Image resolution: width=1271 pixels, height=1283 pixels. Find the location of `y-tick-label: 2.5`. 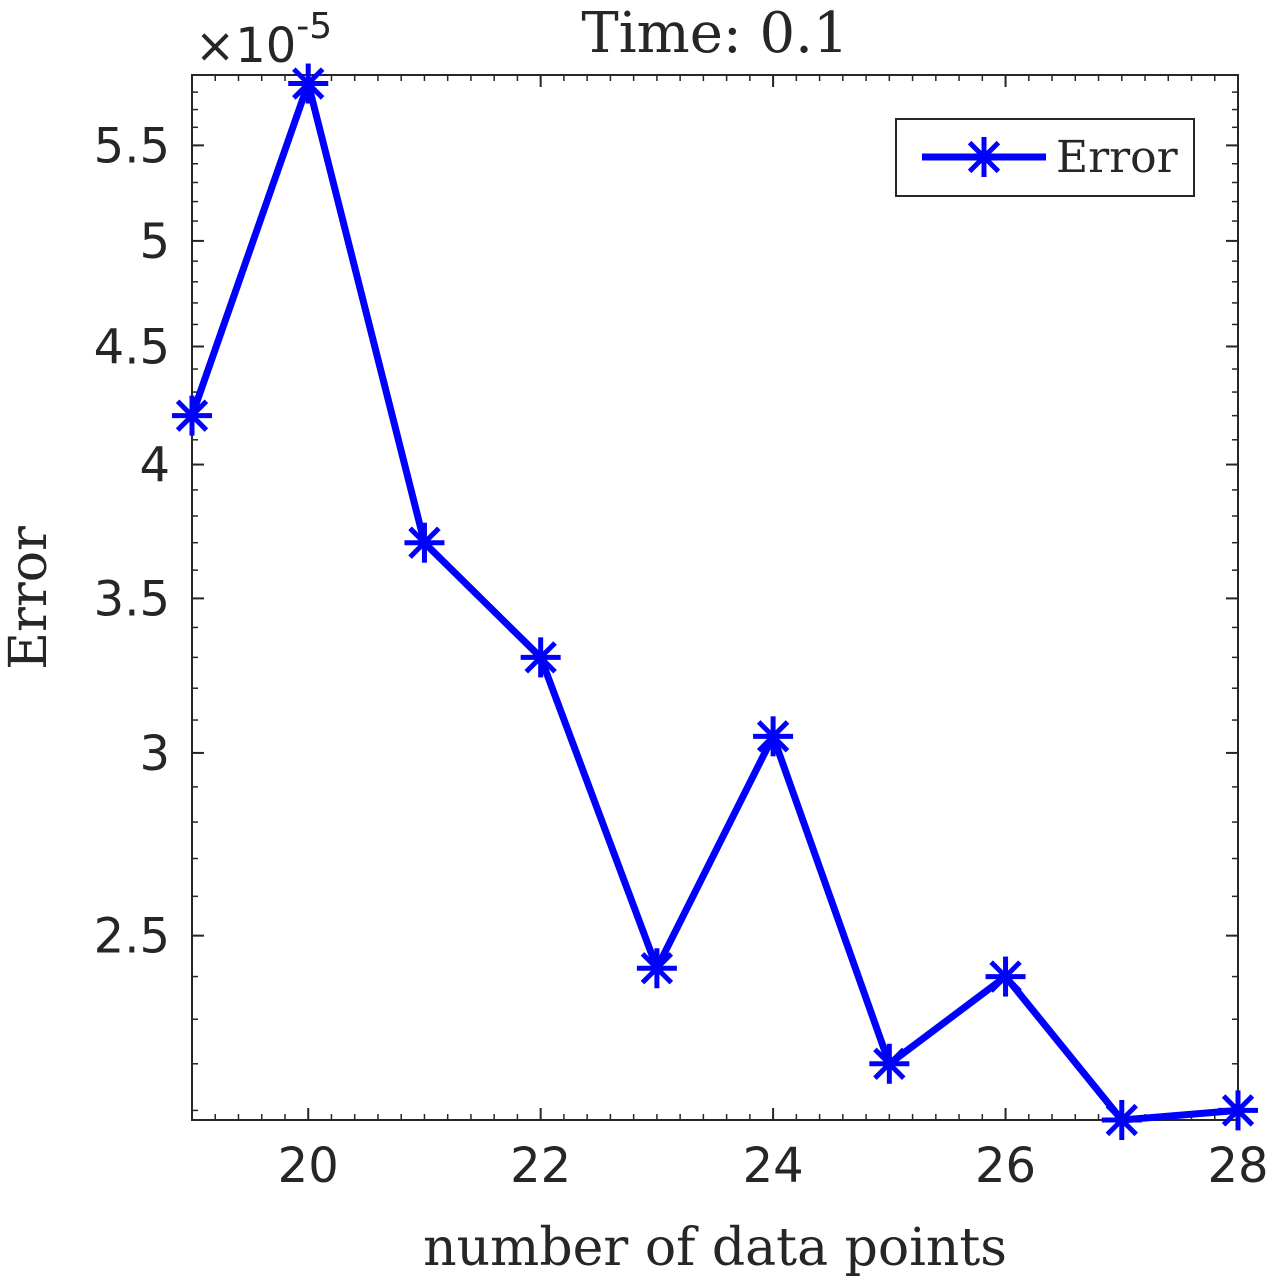

y-tick-label: 2.5 is located at coordinates (132, 937).